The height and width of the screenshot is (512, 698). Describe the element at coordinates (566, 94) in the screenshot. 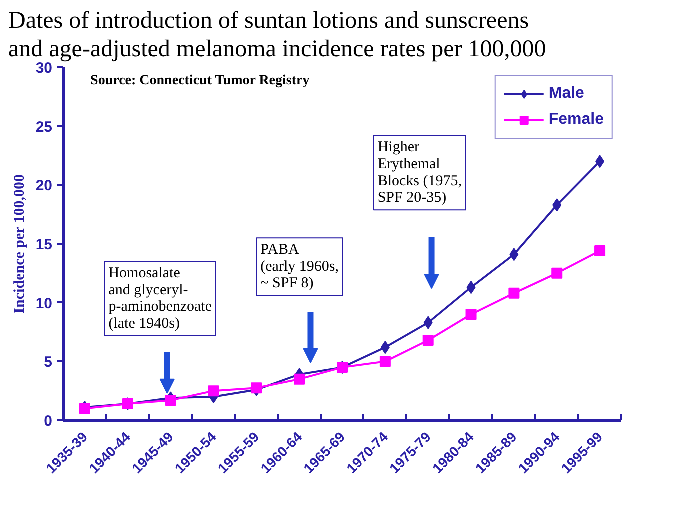

I see `legend-label: Male` at that location.